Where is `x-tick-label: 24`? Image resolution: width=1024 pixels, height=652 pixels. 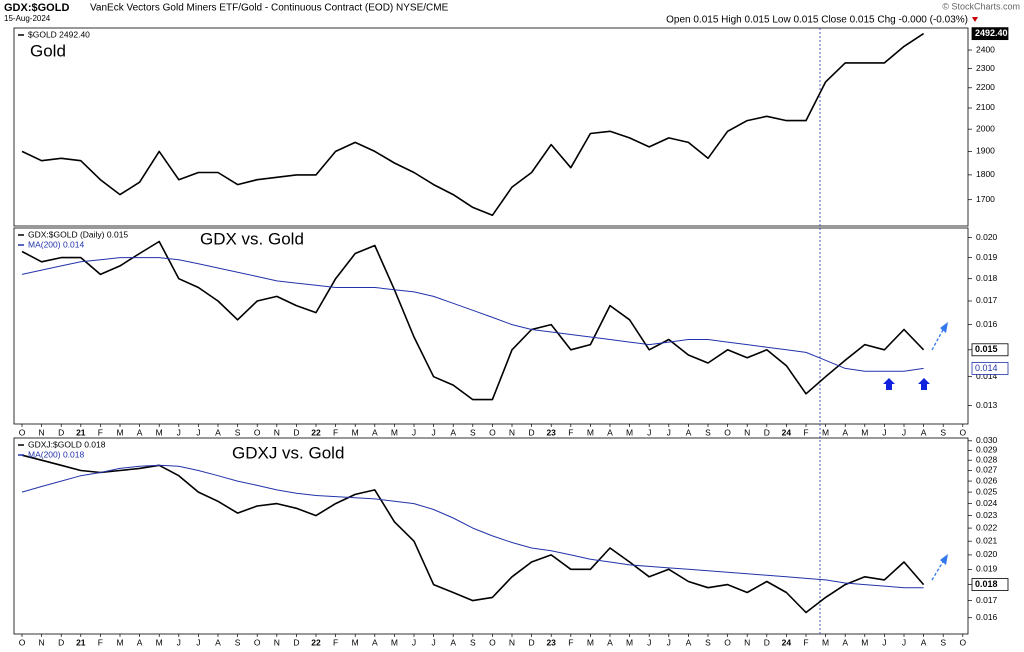 x-tick-label: 24 is located at coordinates (787, 432).